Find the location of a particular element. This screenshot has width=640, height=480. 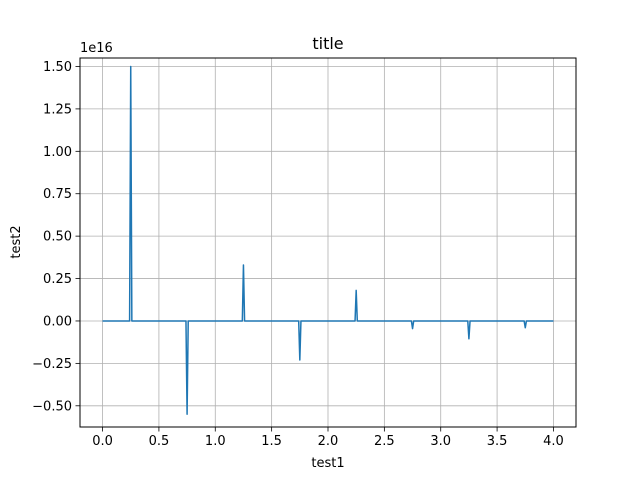

y-tick-label: 0.75 is located at coordinates (57, 194).